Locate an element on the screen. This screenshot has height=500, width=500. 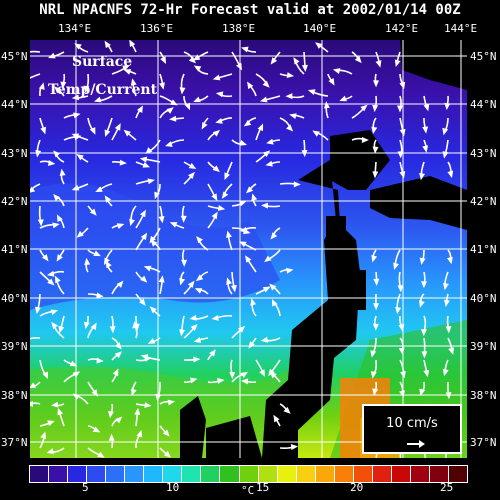
colorbar-frame is located at coordinates (248, 474).